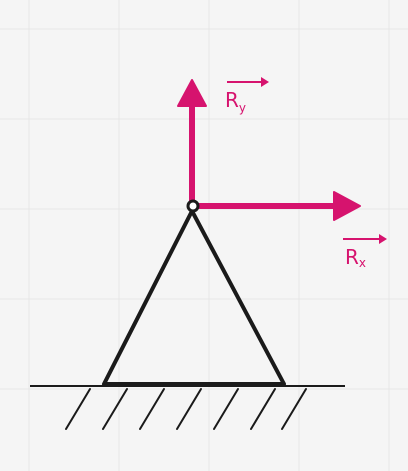 This screenshot has width=408, height=471. Describe the element at coordinates (278, 206) in the screenshot. I see `rx-force-arrow` at that location.